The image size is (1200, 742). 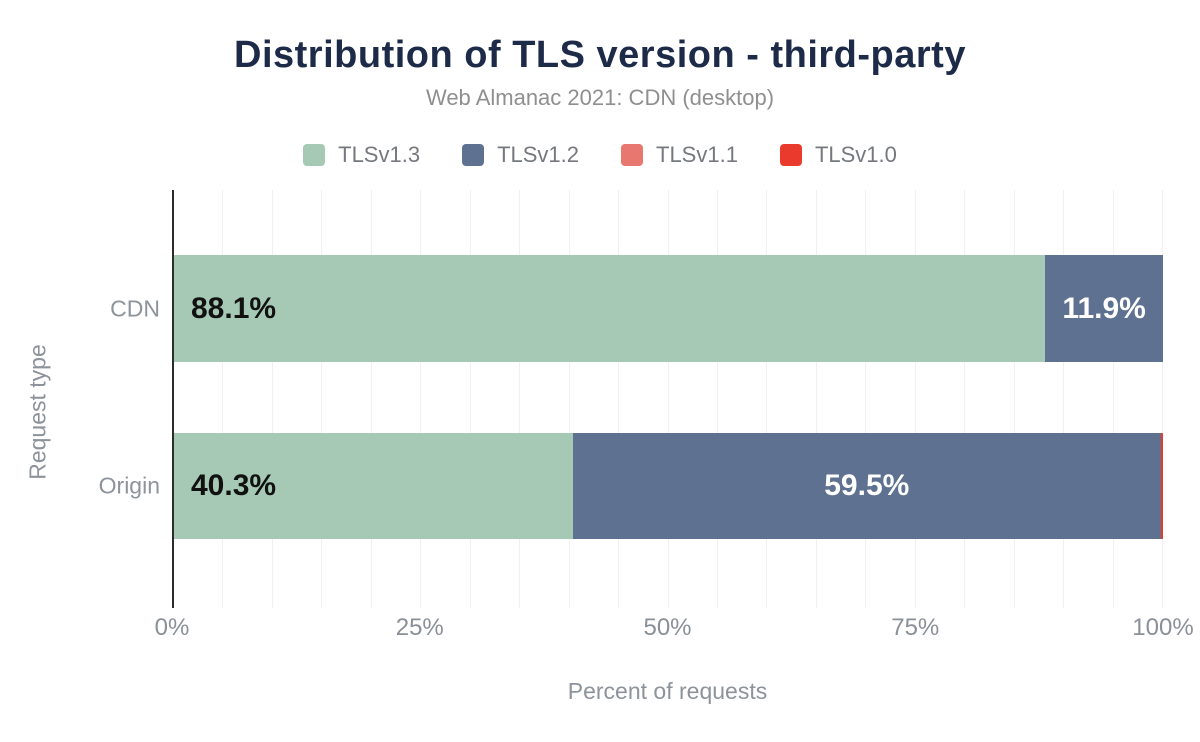 I want to click on gridline-25pct, so click(x=421, y=399).